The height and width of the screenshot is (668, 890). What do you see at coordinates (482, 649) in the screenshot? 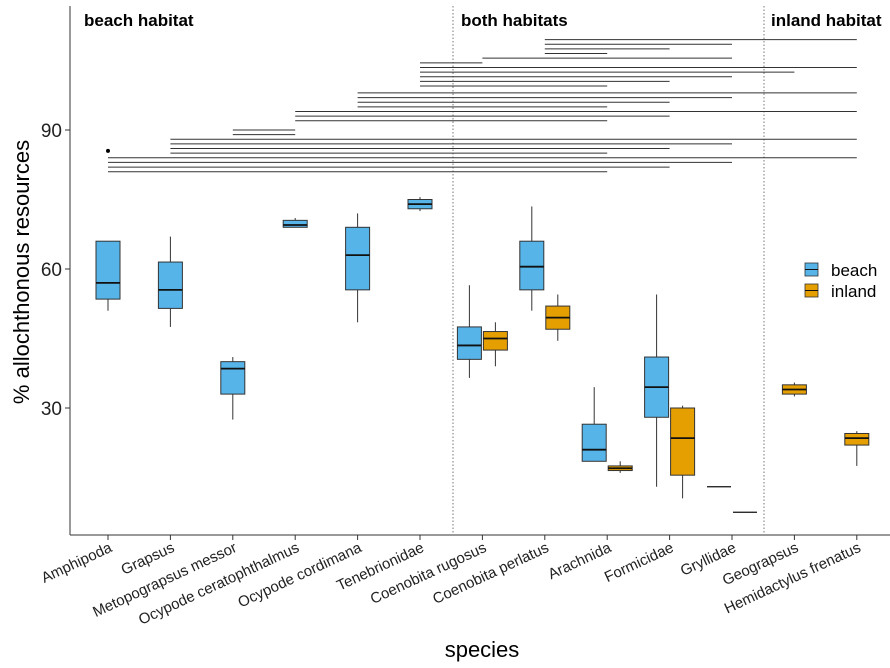
I see `x-axis-title: species` at bounding box center [482, 649].